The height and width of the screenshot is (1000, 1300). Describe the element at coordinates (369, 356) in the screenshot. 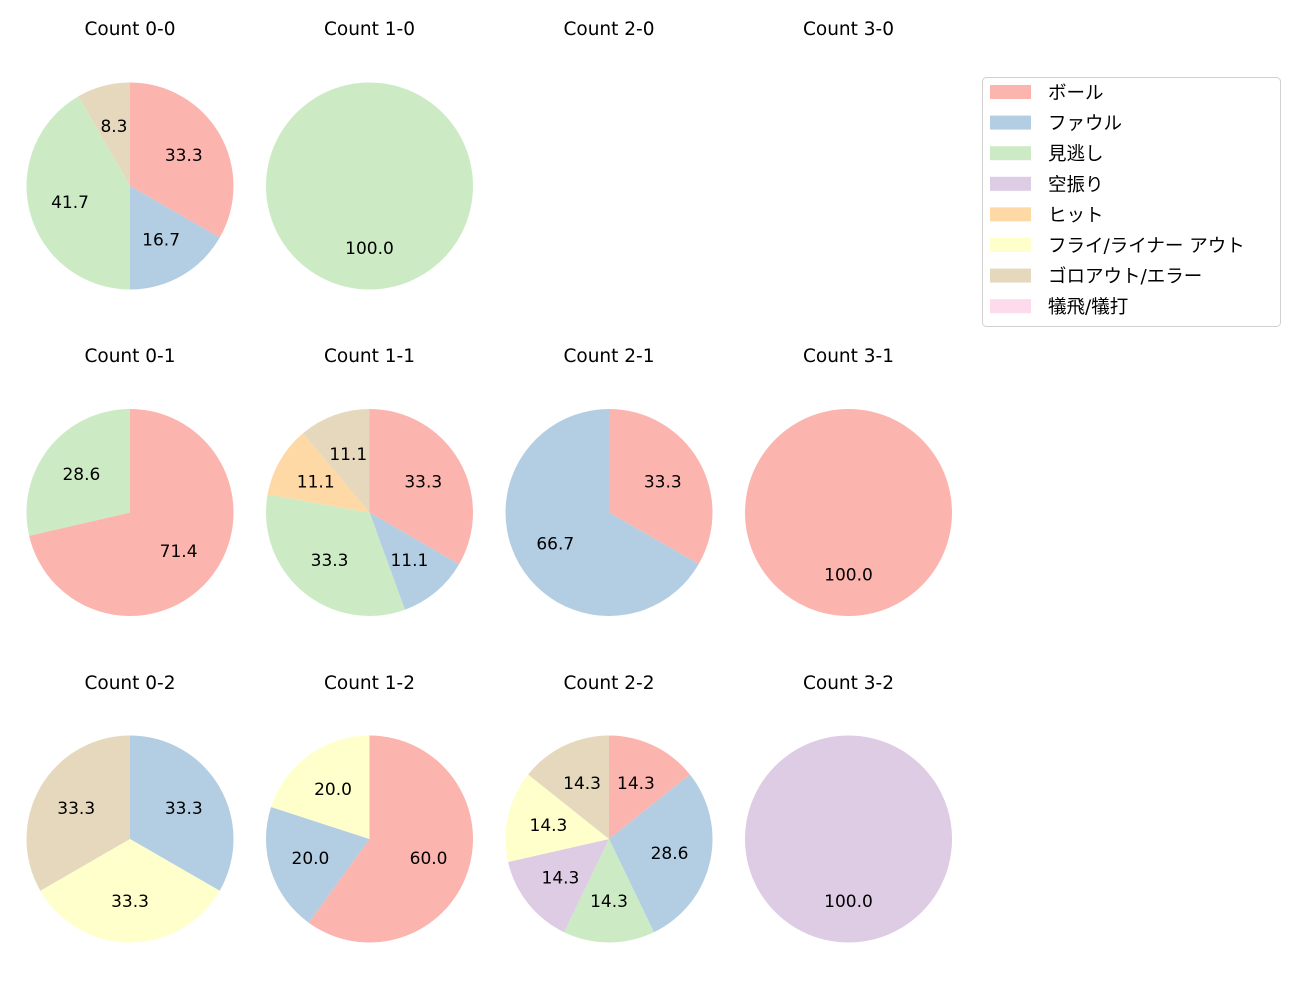

I see `pie-title: Count 1-1` at that location.